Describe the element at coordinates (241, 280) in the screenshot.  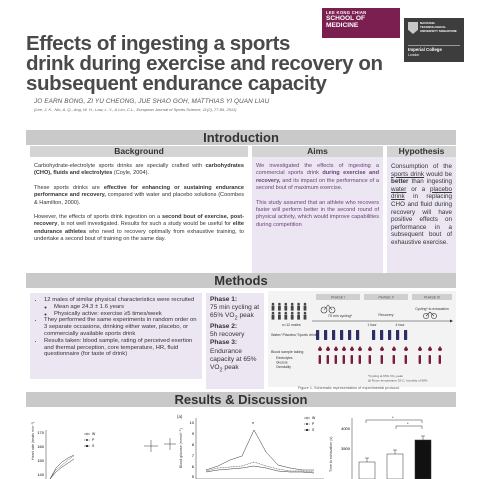
I see `section-methods: Methods` at that location.